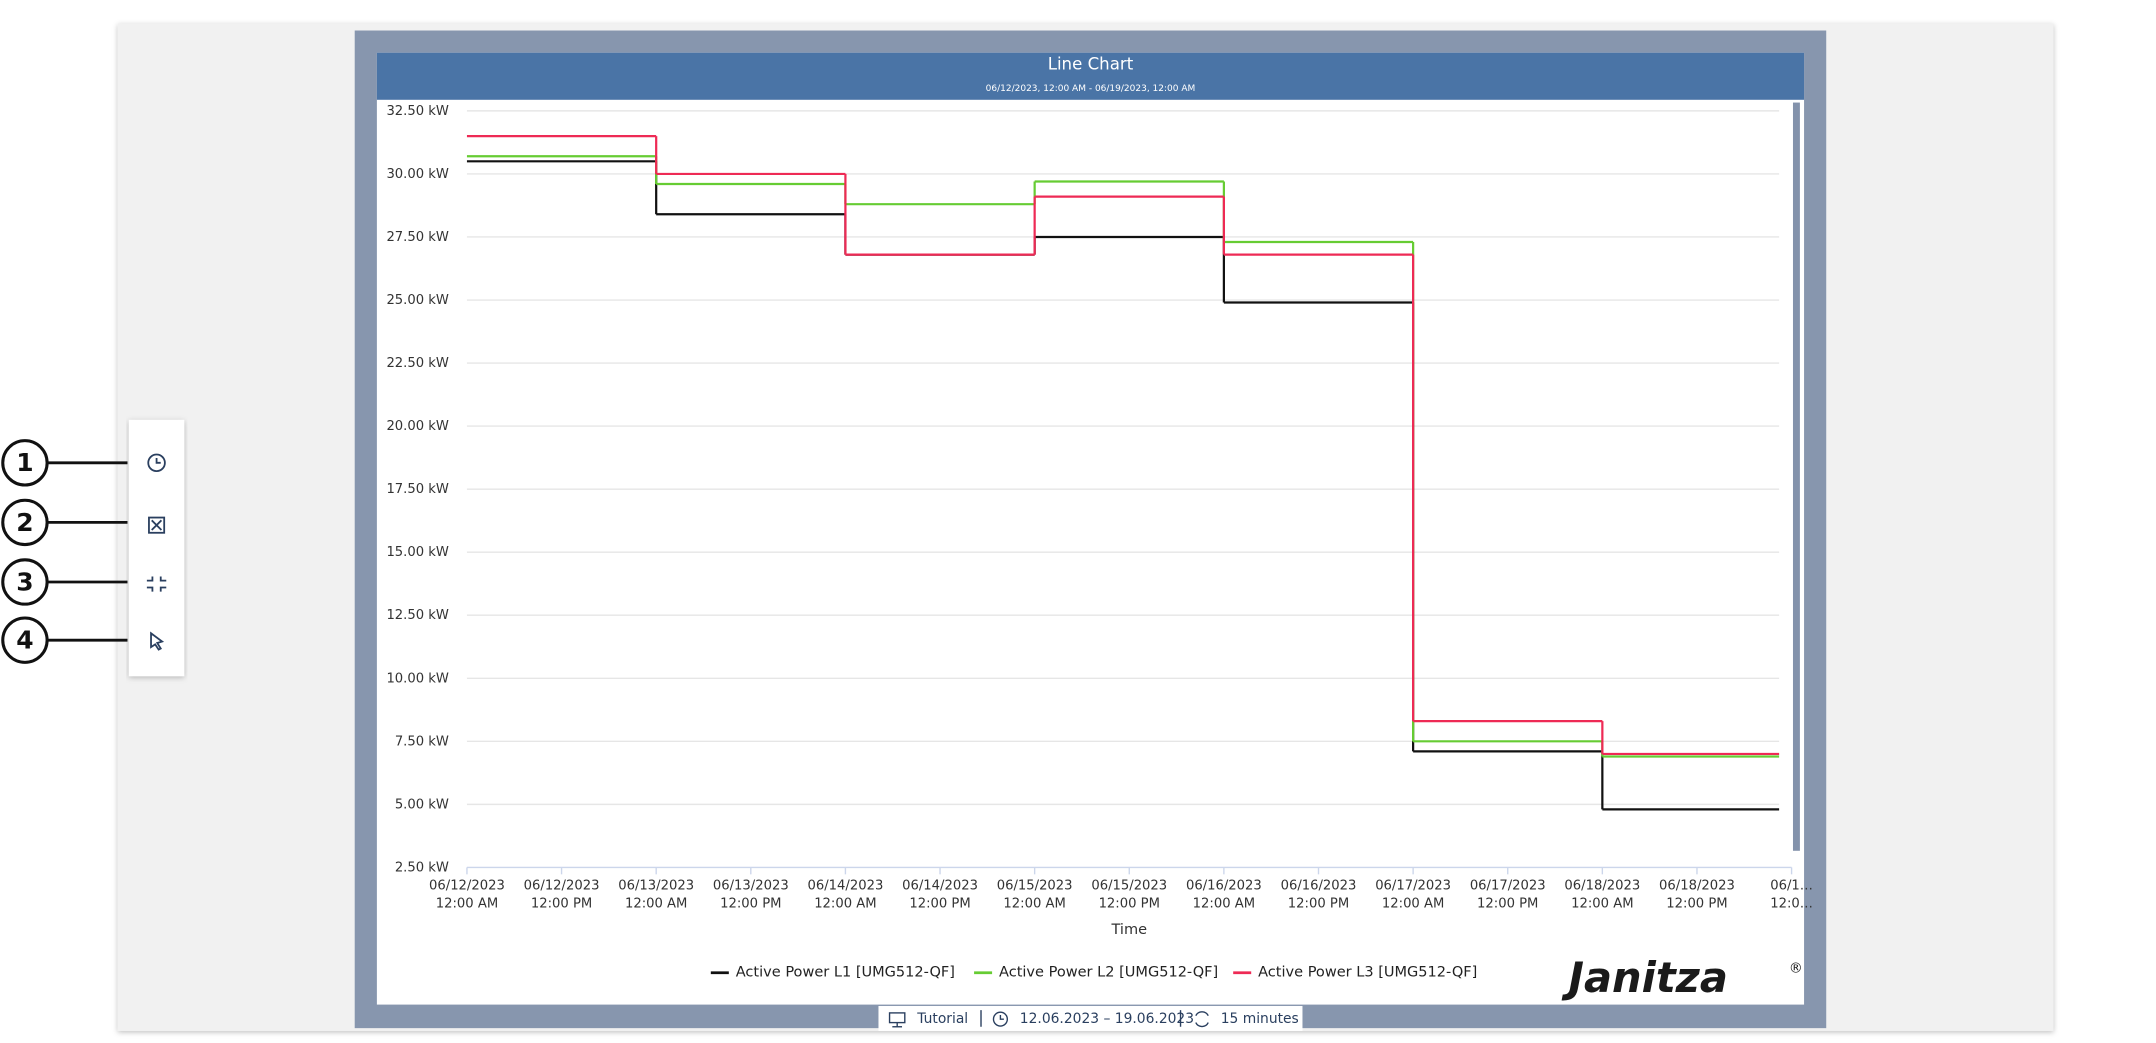 Image resolution: width=2156 pixels, height=1043 pixels. Describe the element at coordinates (422, 867) in the screenshot. I see `y-tick-label: 2.50 kW` at that location.